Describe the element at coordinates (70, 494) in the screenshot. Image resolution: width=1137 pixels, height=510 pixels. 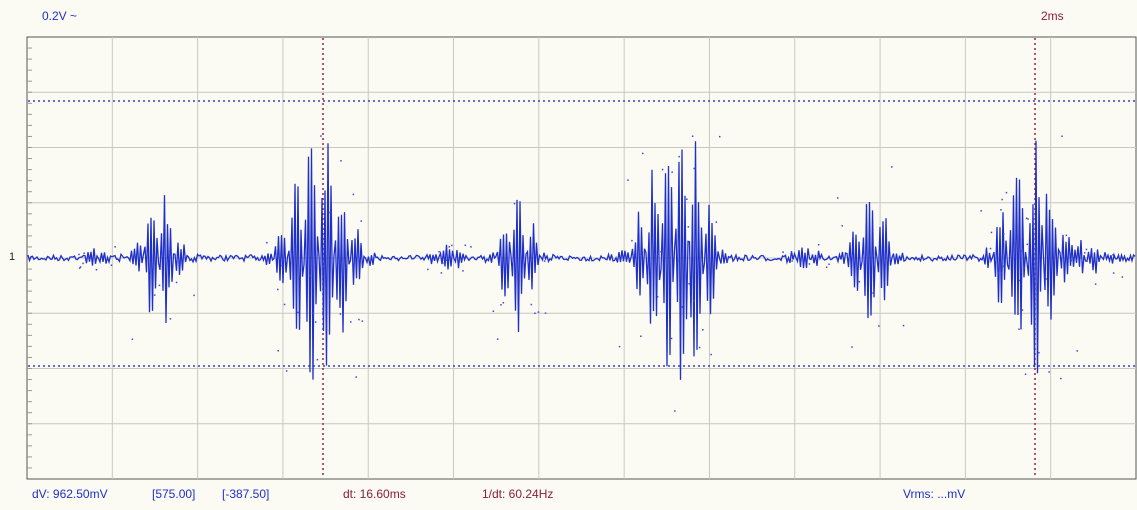
I see `delta-voltage-readout: dV: 962.50mV` at that location.